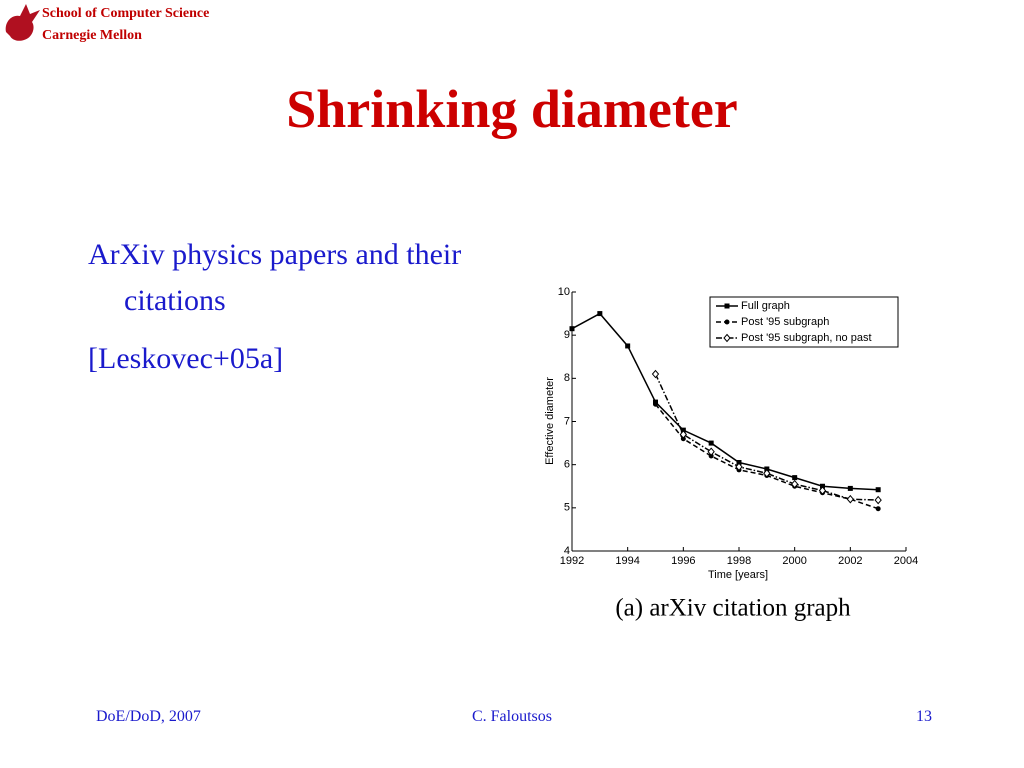 The image size is (1024, 768). What do you see at coordinates (765, 306) in the screenshot?
I see `legend-label: Full graph` at bounding box center [765, 306].